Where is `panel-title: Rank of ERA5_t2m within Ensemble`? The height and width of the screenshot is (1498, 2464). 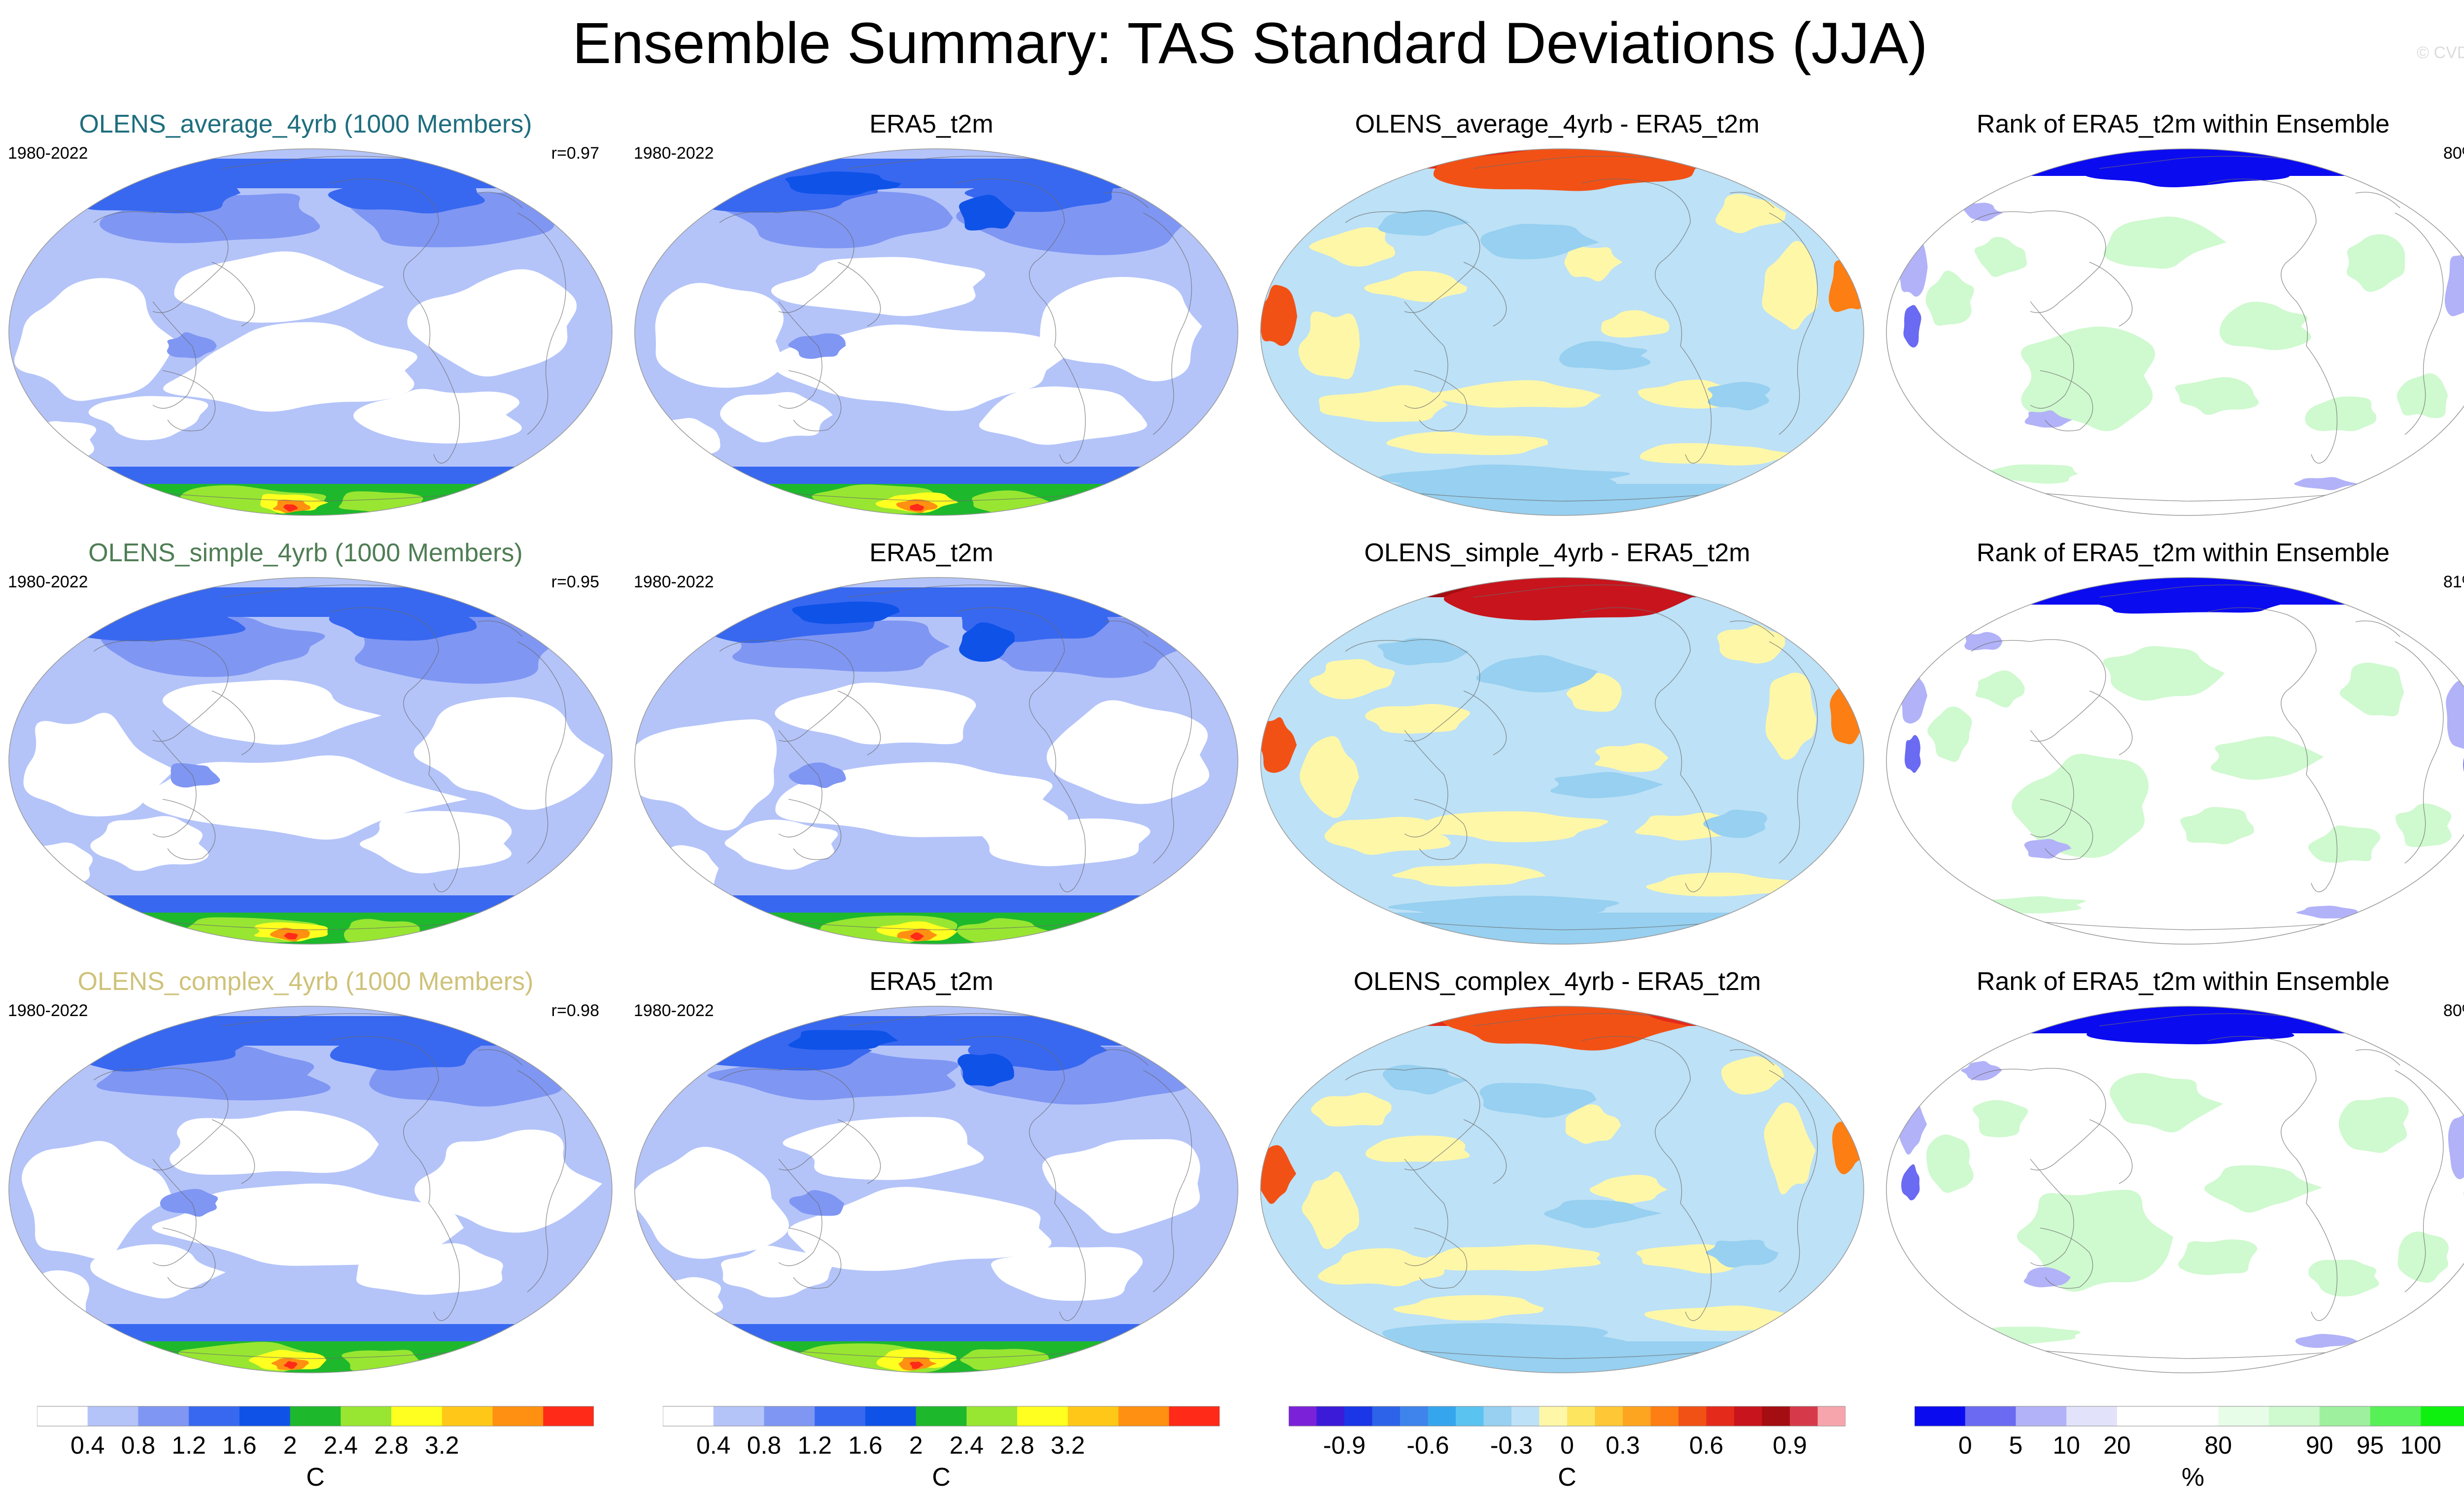 panel-title: Rank of ERA5_t2m within Ensemble is located at coordinates (2183, 981).